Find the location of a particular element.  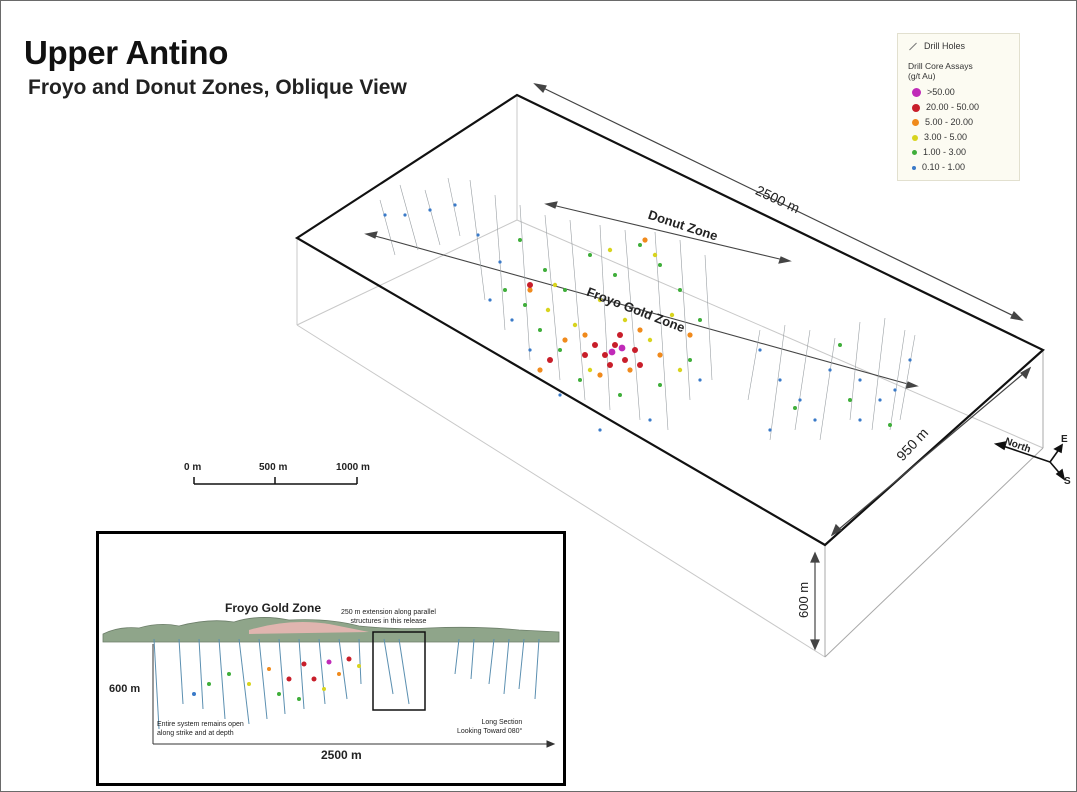

block-depth-label: 600 m is located at coordinates (803, 599).